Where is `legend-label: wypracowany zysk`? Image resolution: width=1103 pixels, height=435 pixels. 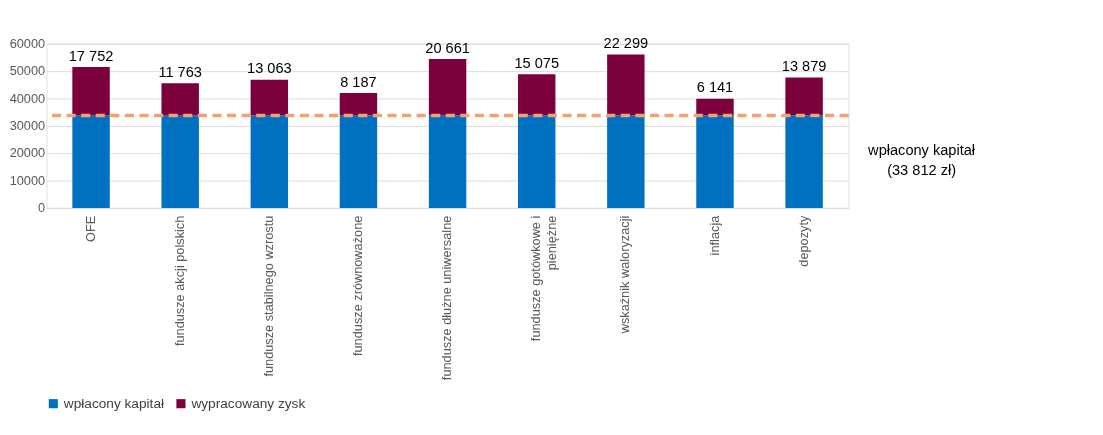
legend-label: wypracowany zysk is located at coordinates (248, 404).